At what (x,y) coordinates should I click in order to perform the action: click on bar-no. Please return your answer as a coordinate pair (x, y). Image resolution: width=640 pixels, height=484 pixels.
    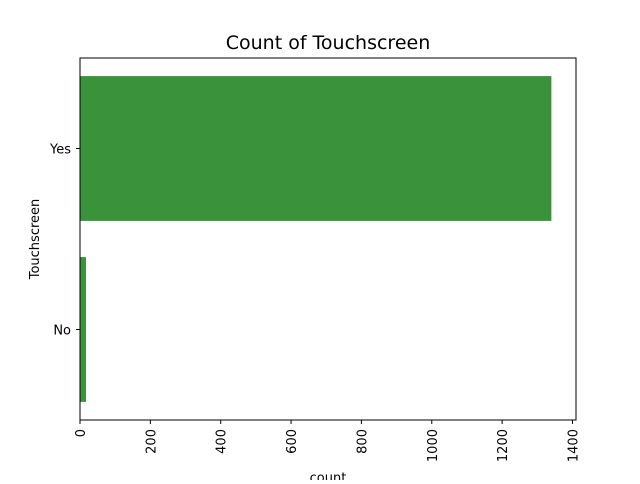
    Looking at the image, I should click on (83, 329).